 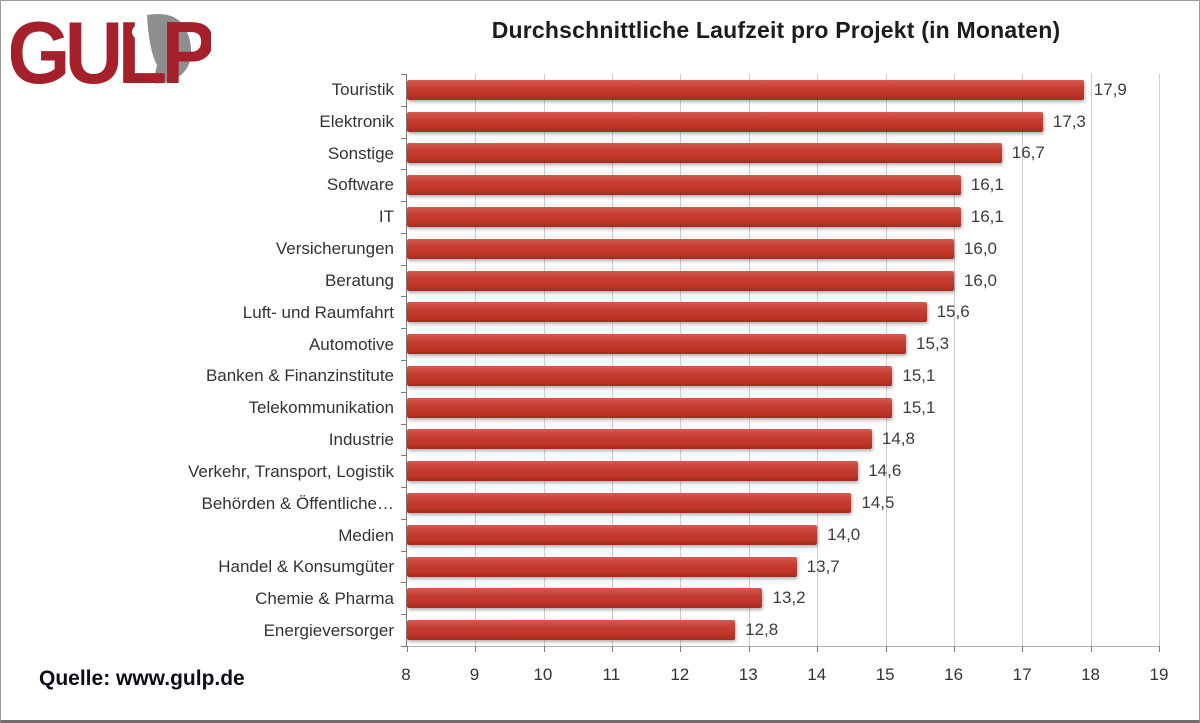 What do you see at coordinates (321, 408) in the screenshot?
I see `category-label: Telekommunikation` at bounding box center [321, 408].